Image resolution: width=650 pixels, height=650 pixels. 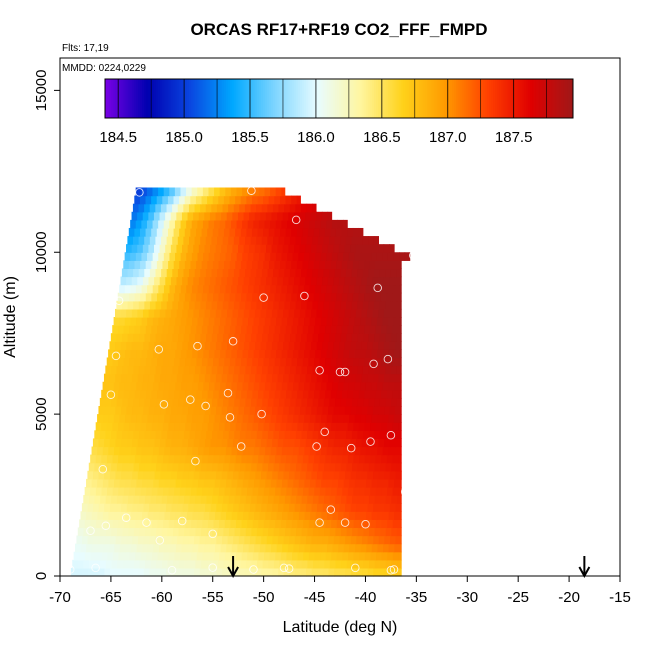 What do you see at coordinates (118, 137) in the screenshot?
I see `colorbar-tick-label: 184.5` at bounding box center [118, 137].